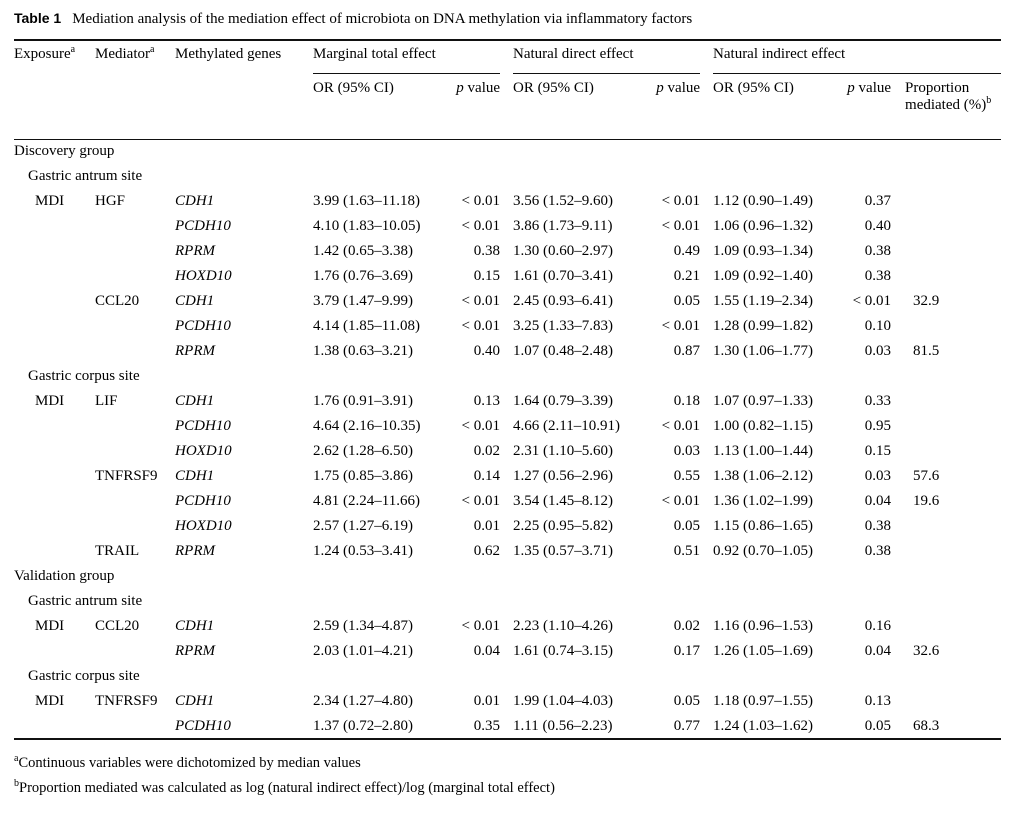 The image size is (1015, 817). I want to click on subsection-row: Gastric corpus site, so click(507, 676).